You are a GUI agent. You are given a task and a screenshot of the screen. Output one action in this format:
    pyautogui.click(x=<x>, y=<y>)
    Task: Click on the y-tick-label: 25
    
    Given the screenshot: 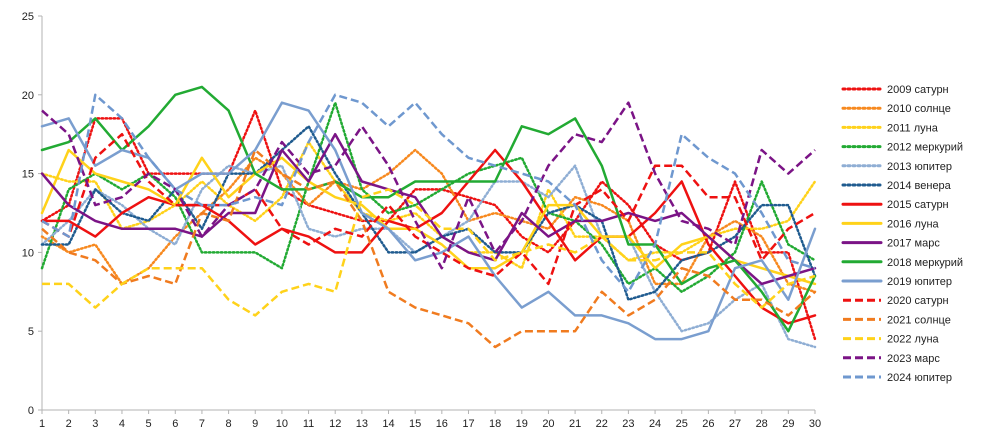 What is the action you would take?
    pyautogui.click(x=28, y=17)
    